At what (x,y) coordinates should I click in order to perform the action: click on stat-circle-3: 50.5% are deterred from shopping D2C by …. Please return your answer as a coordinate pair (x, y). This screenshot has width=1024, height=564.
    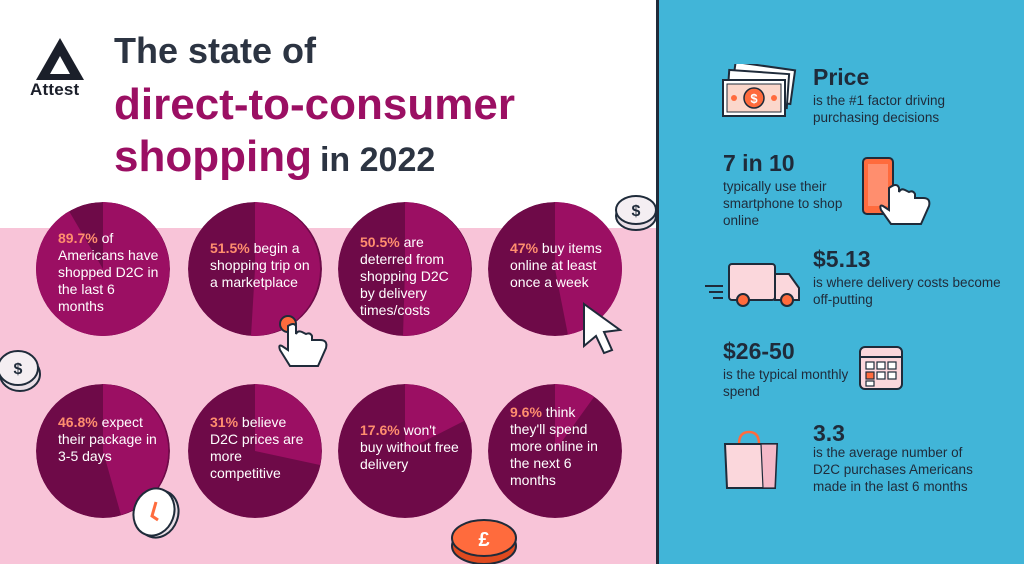
    Looking at the image, I should click on (405, 269).